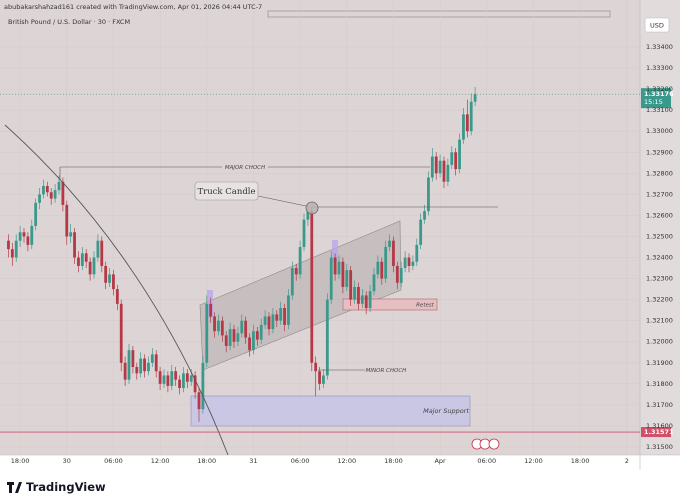  Describe the element at coordinates (659, 384) in the screenshot. I see `y-tick-label: 1.31800` at that location.